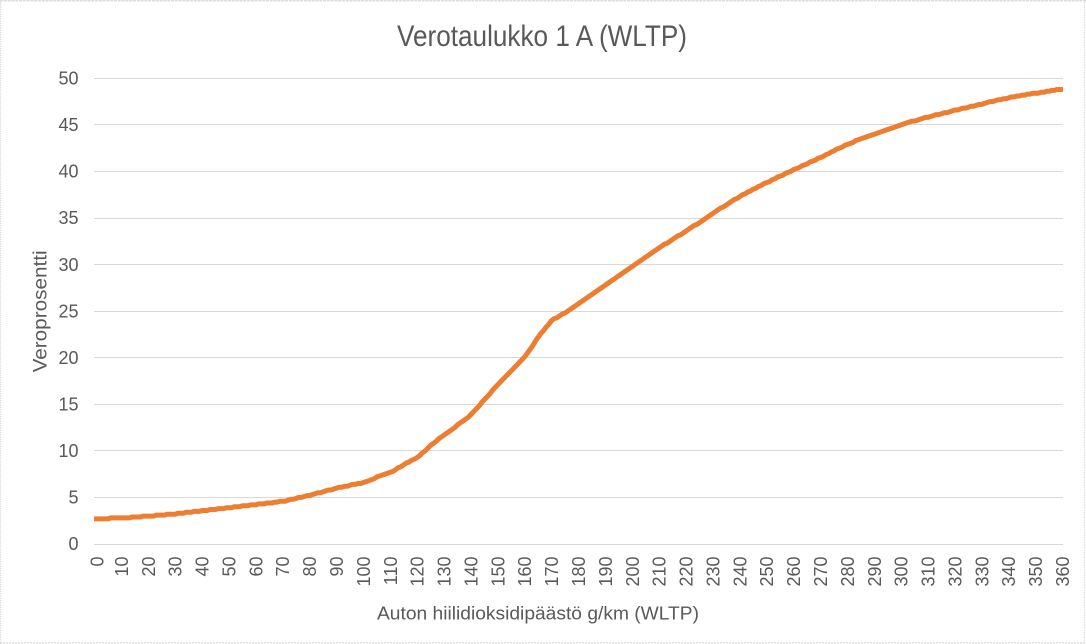  Describe the element at coordinates (68, 405) in the screenshot. I see `svg-text: 15` at that location.